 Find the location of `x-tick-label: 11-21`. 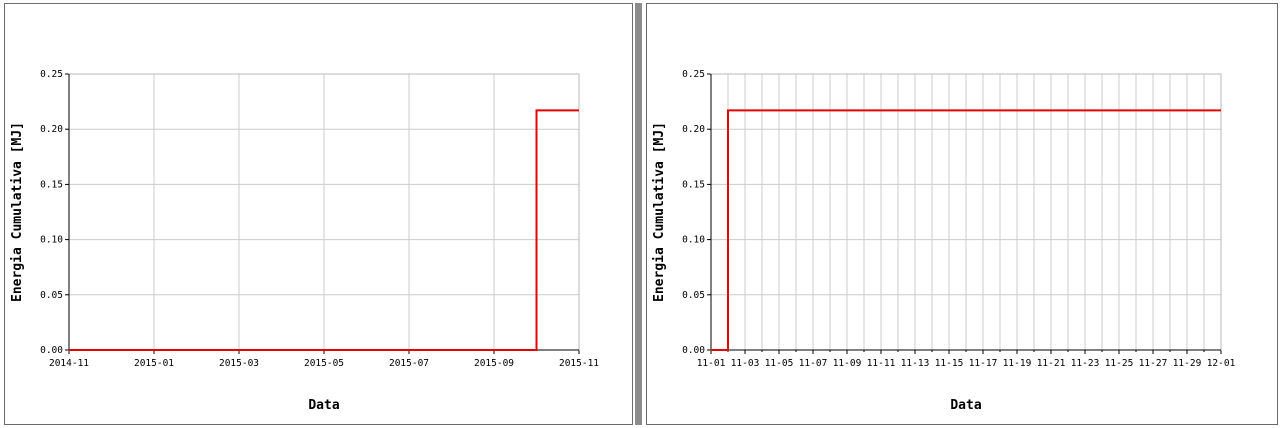

x-tick-label: 11-21 is located at coordinates (1051, 363).